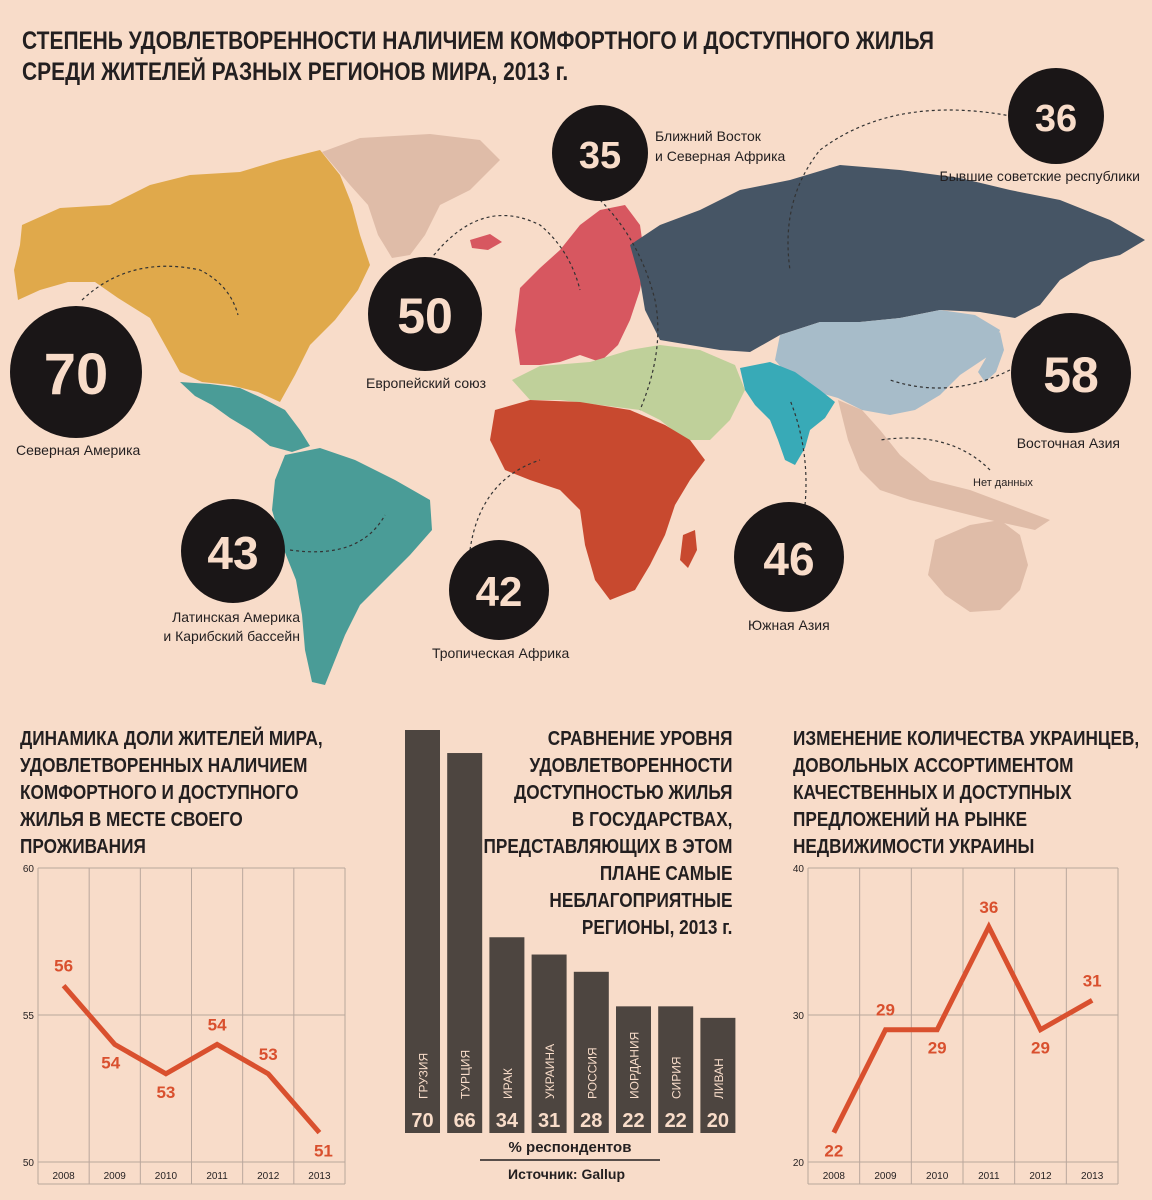 The image size is (1152, 1200). Describe the element at coordinates (29, 1163) in the screenshot. I see `left-ytick-label: 50` at that location.